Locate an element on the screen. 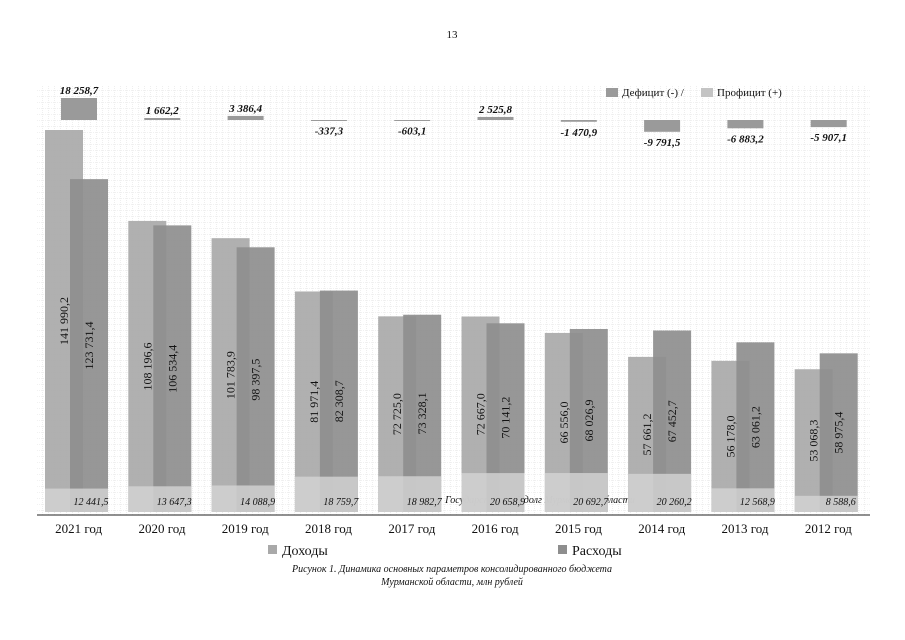 Image resolution: width=905 pixels, height=640 pixels. value-label: 82 308,7 is located at coordinates (339, 401).